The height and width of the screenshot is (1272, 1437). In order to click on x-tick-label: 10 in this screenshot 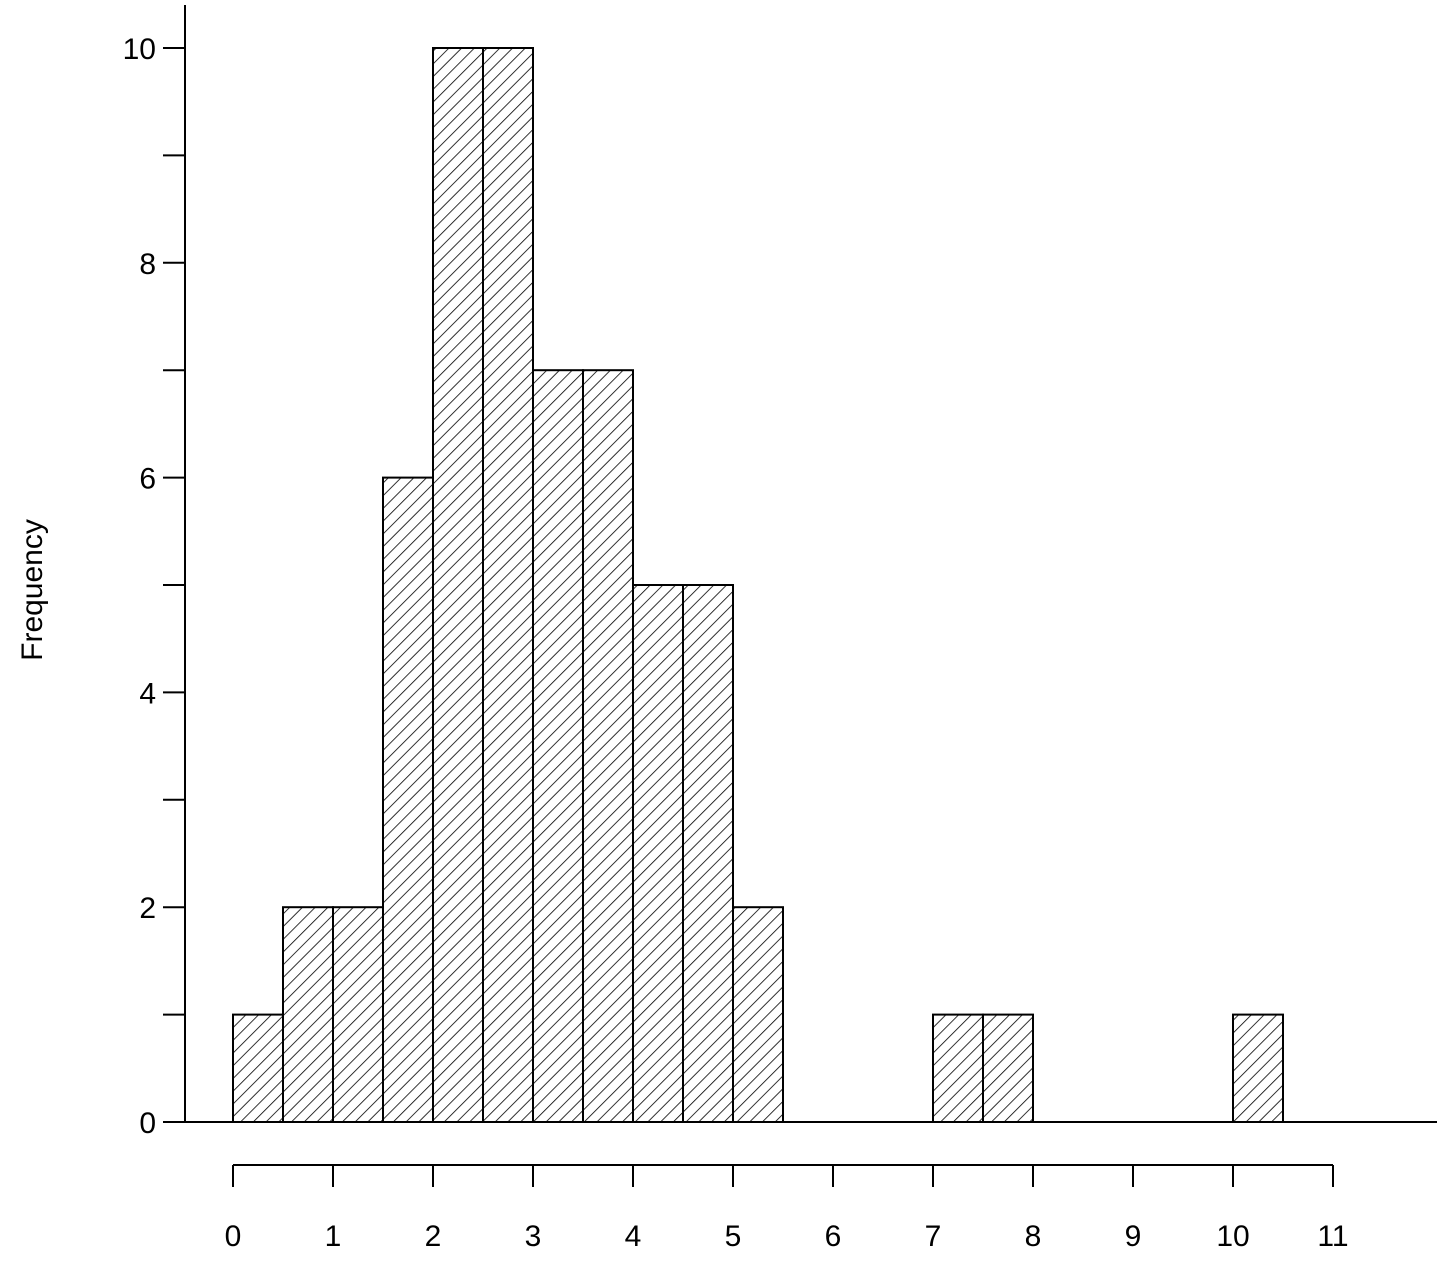, I will do `click(1232, 1236)`.